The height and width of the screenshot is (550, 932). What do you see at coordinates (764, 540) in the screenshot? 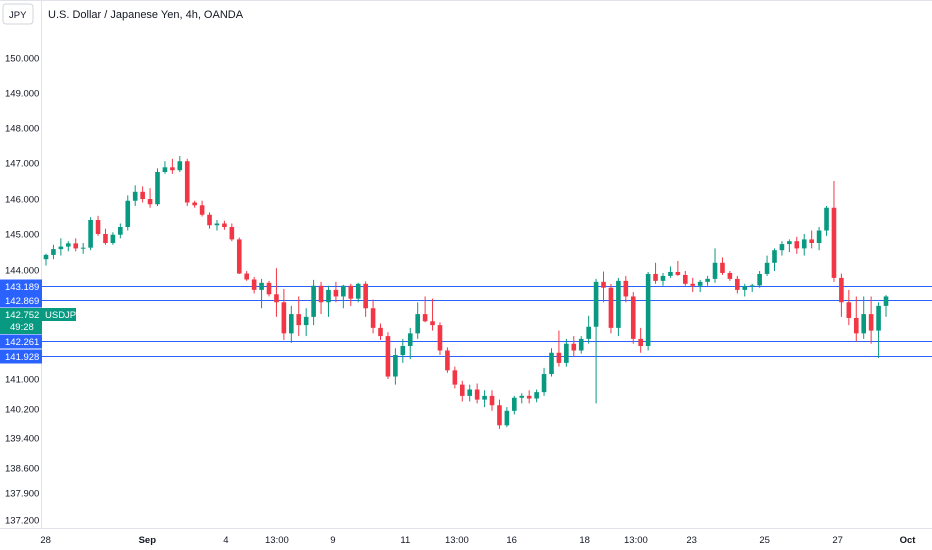
I see `time-tick-label: 25` at bounding box center [764, 540].